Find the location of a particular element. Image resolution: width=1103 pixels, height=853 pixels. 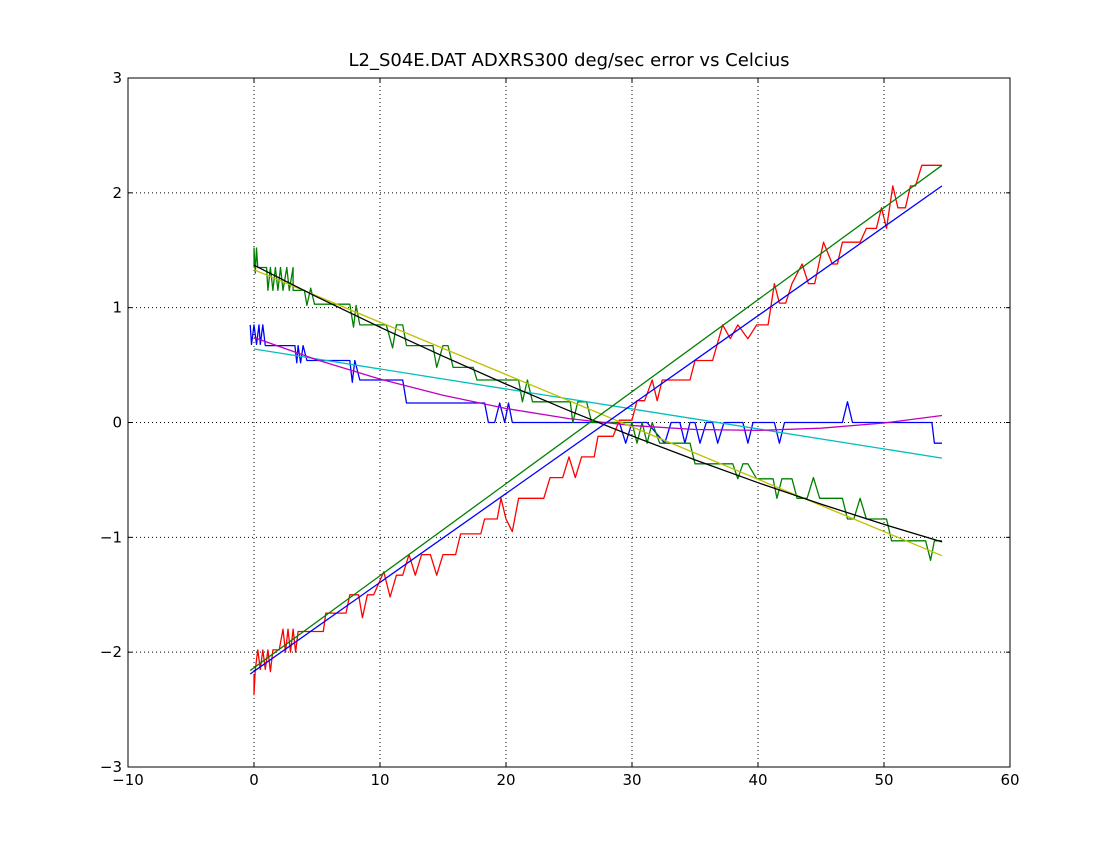

x-tick-label: 10 is located at coordinates (379, 780).